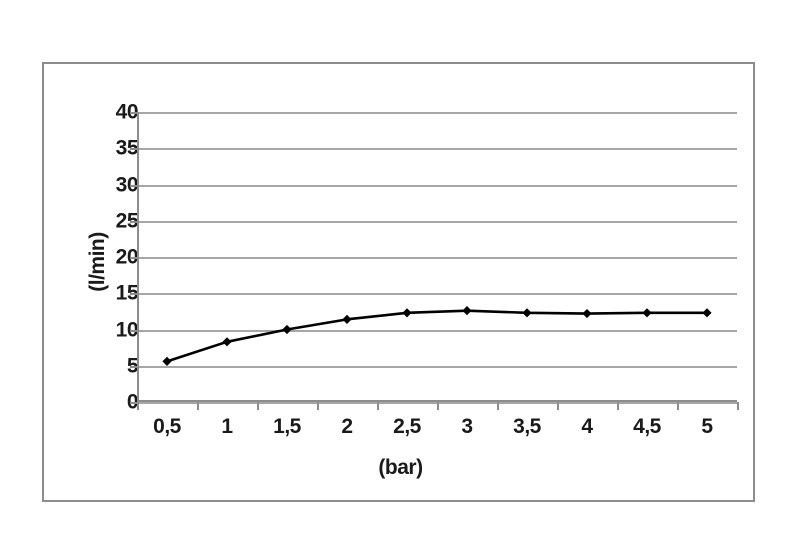 The image size is (800, 560). What do you see at coordinates (407, 426) in the screenshot?
I see `x-axis-tick-label: 2,5` at bounding box center [407, 426].